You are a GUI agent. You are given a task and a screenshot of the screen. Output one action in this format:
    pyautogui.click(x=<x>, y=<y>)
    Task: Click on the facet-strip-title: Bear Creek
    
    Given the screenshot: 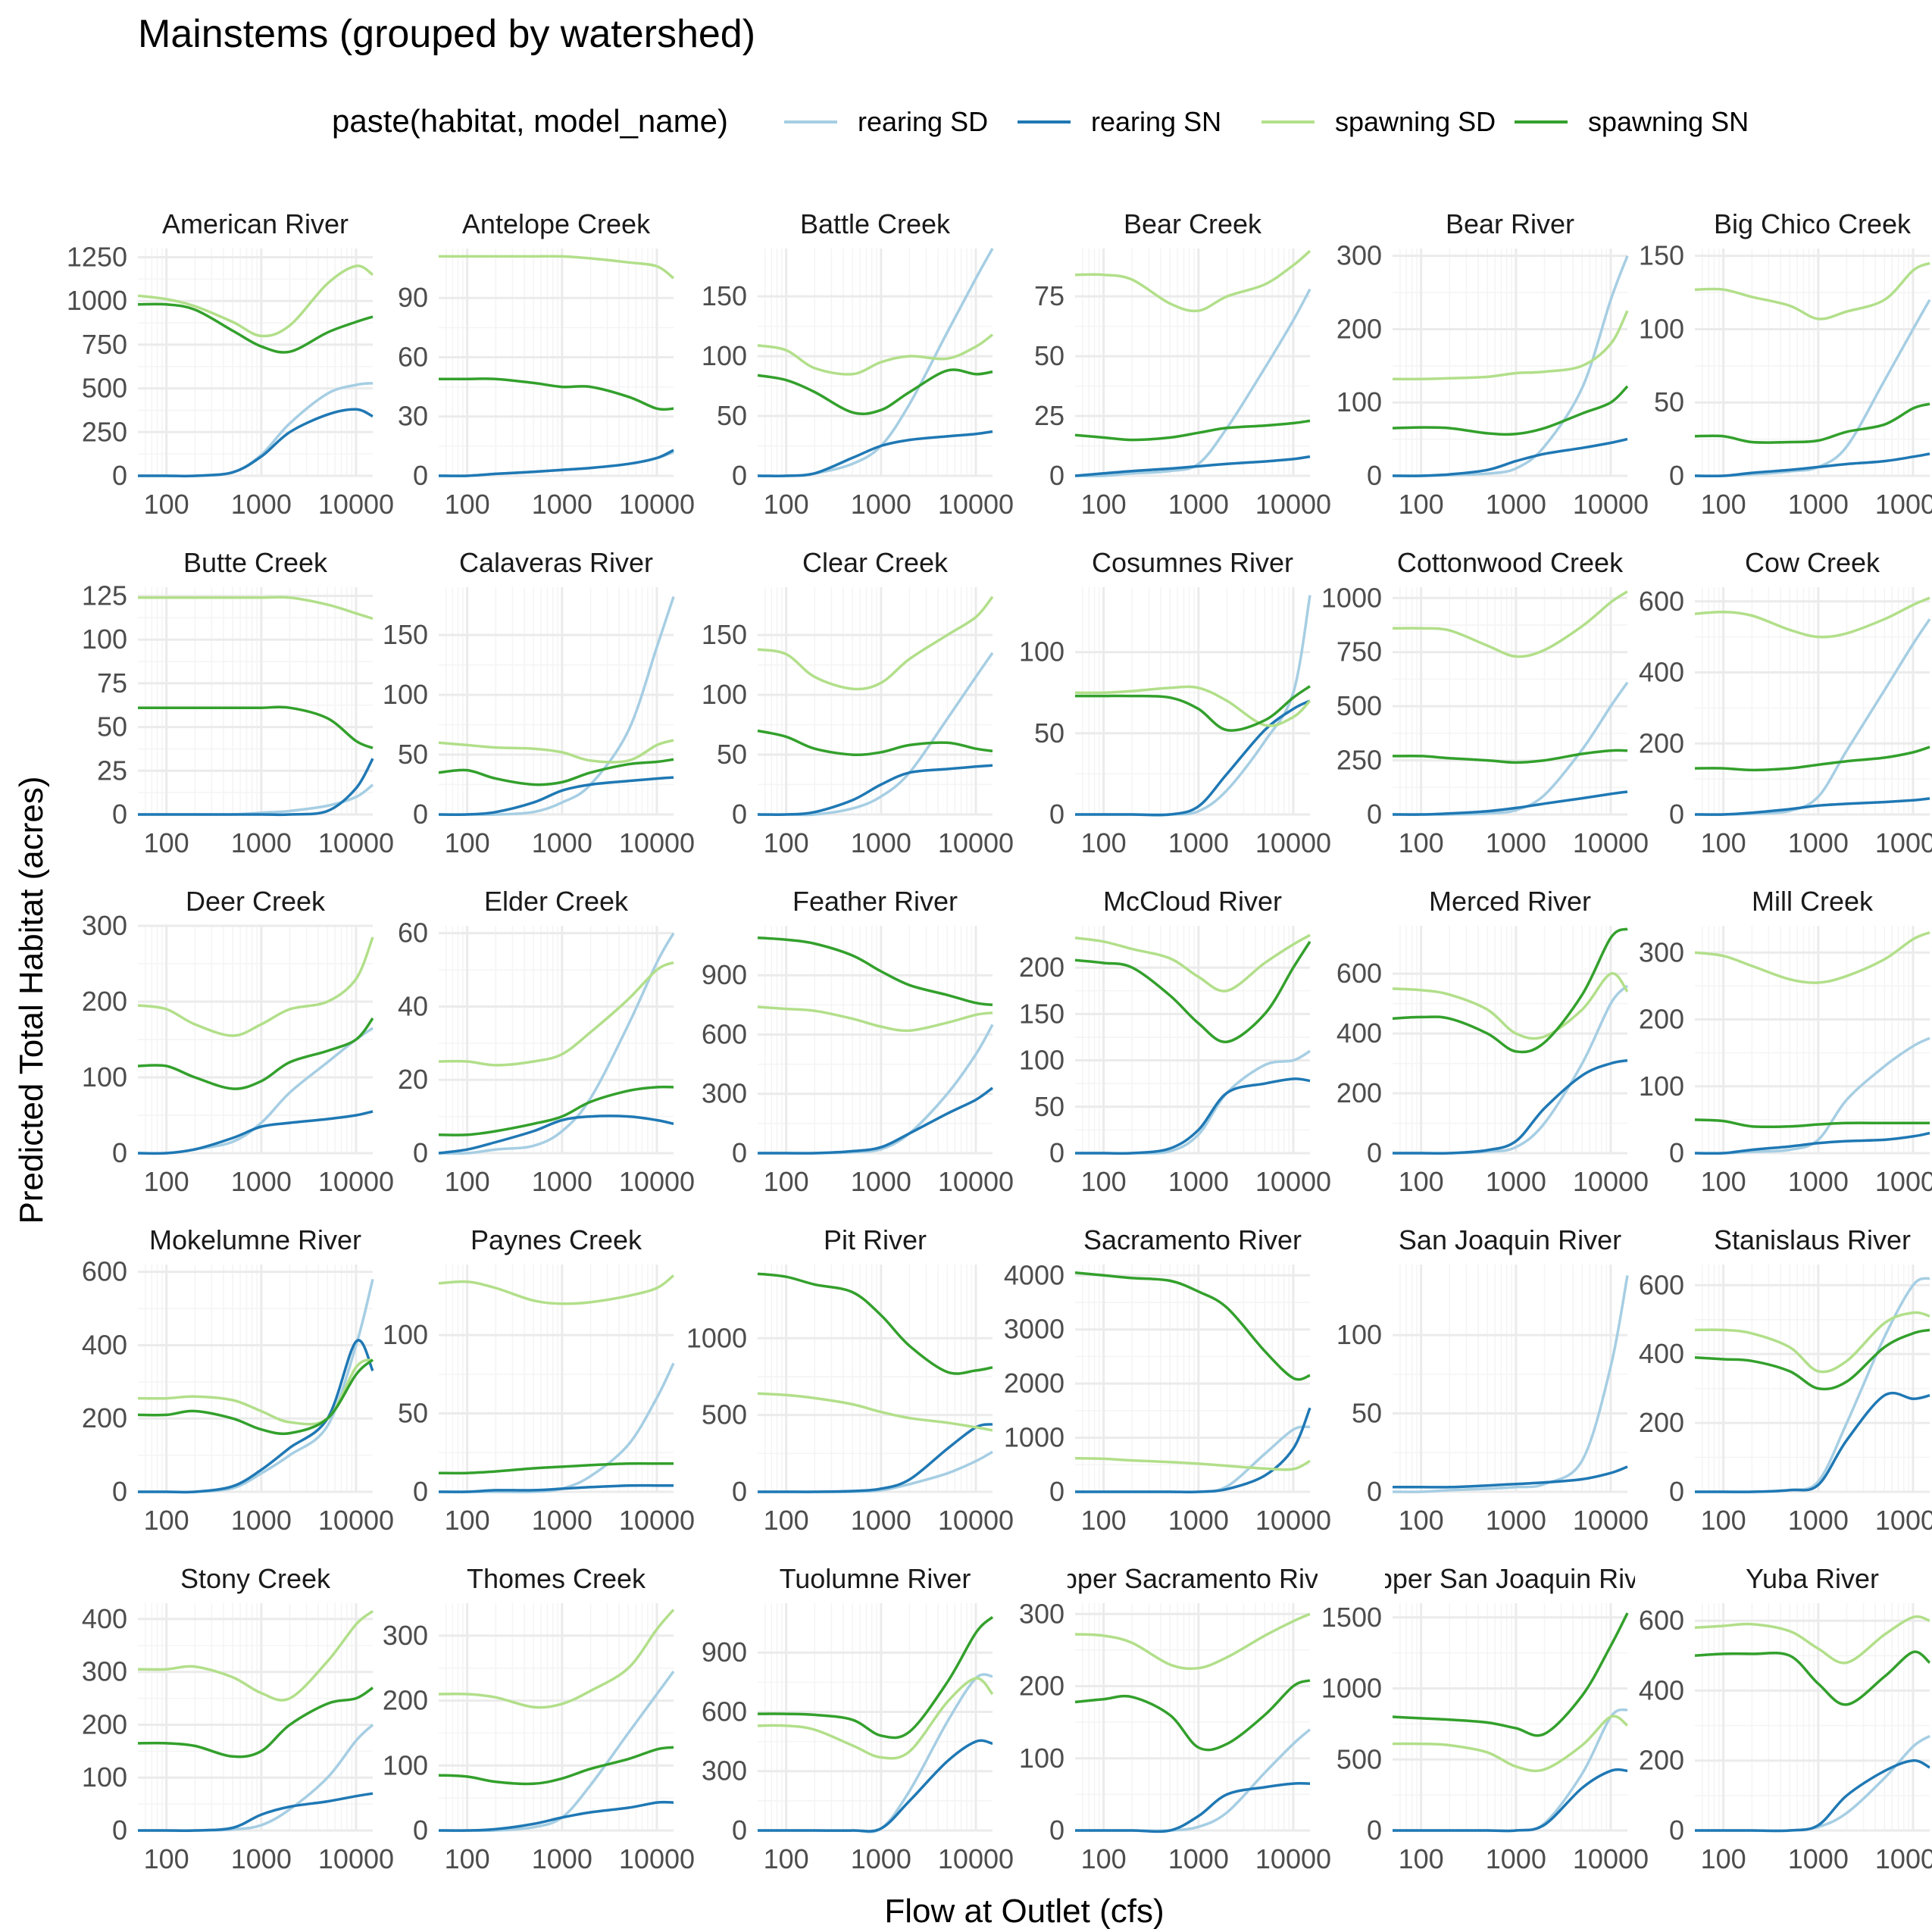 What is the action you would take?
    pyautogui.click(x=1193, y=223)
    